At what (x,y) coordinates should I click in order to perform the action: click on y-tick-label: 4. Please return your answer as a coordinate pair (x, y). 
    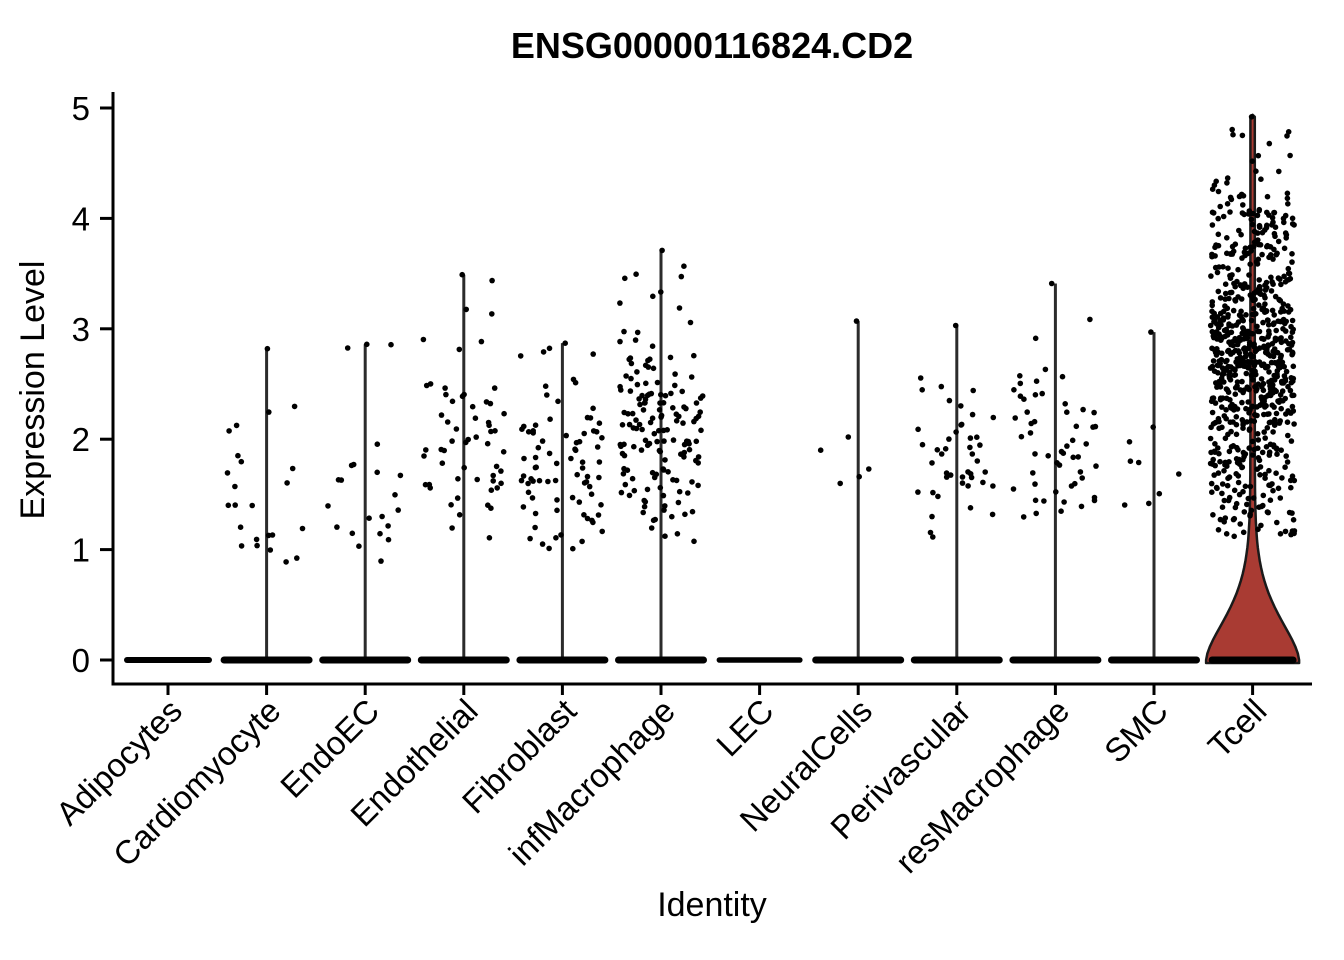
    Looking at the image, I should click on (81, 218).